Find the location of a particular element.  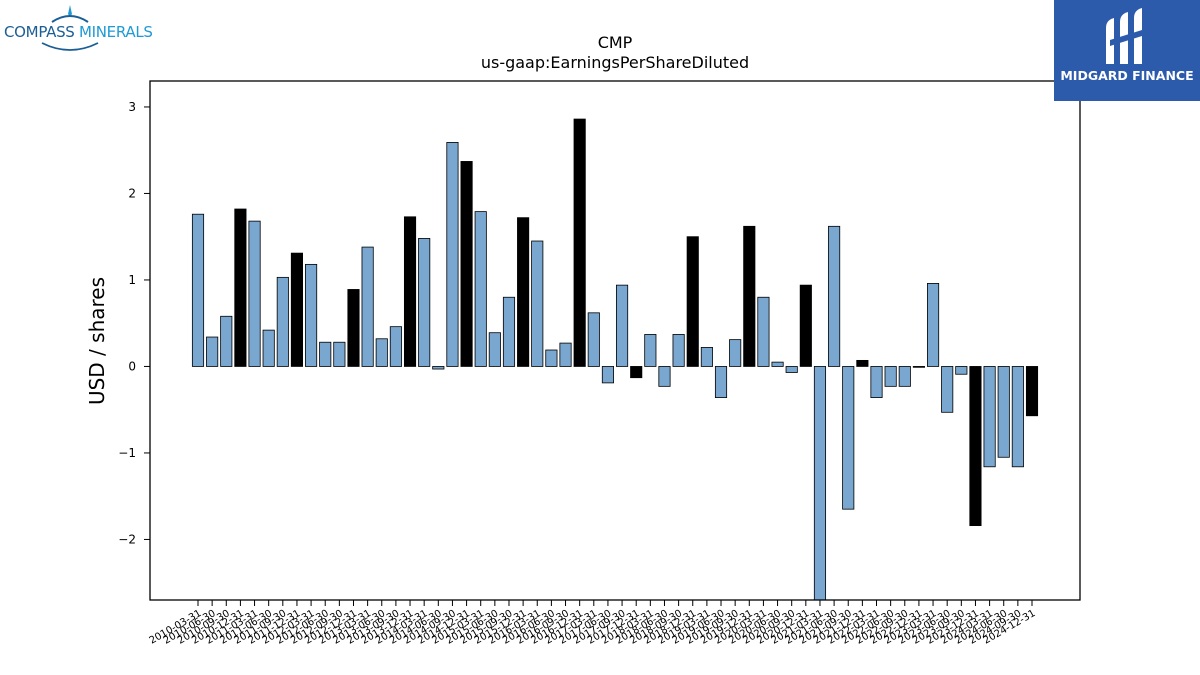

midgard-finance-wordmark: MIDGARD FINANCE is located at coordinates (1127, 75).